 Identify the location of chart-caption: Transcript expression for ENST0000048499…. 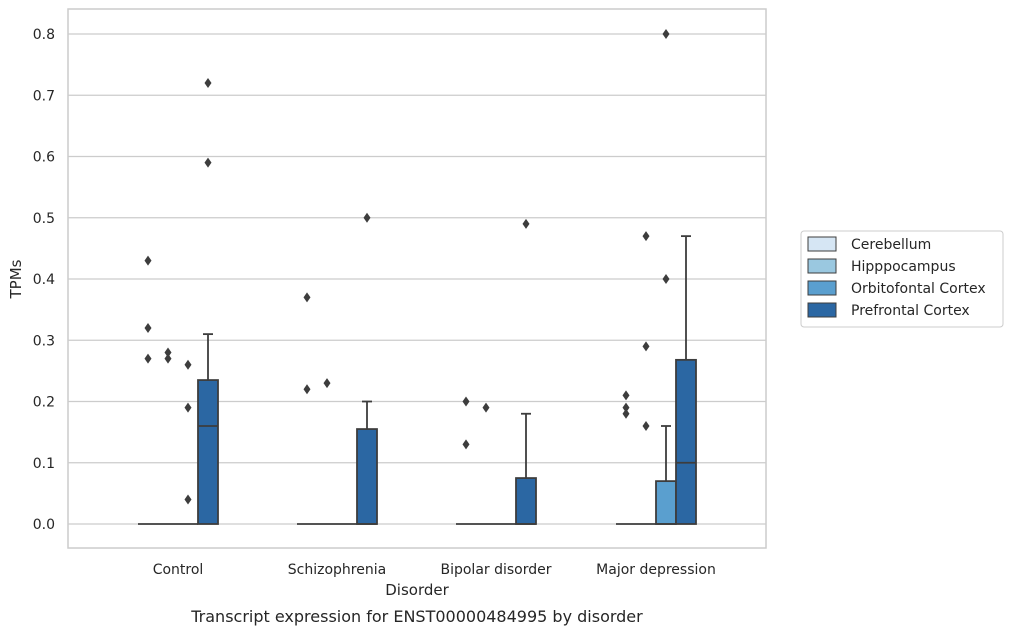
(416, 616).